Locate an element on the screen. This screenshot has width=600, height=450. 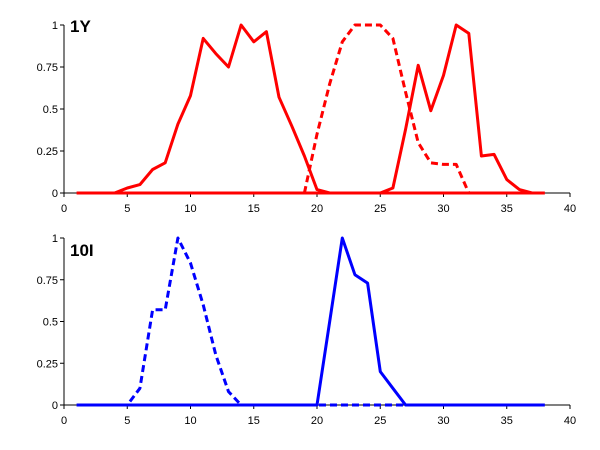
panel-title: 1Y is located at coordinates (80, 26).